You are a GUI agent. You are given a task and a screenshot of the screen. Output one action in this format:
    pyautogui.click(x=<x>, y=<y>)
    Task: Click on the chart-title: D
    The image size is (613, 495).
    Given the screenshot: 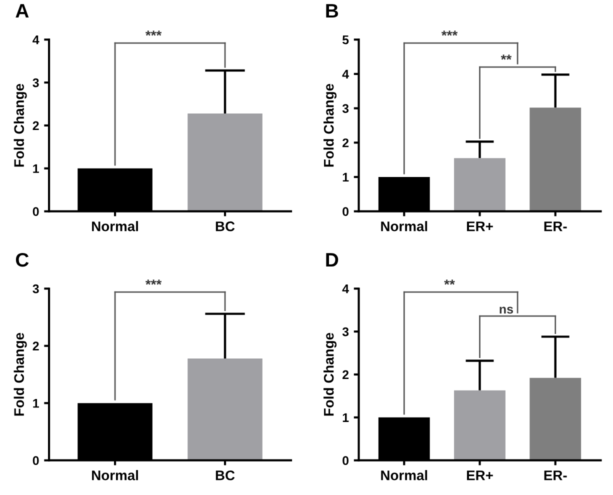 What is the action you would take?
    pyautogui.click(x=332, y=260)
    